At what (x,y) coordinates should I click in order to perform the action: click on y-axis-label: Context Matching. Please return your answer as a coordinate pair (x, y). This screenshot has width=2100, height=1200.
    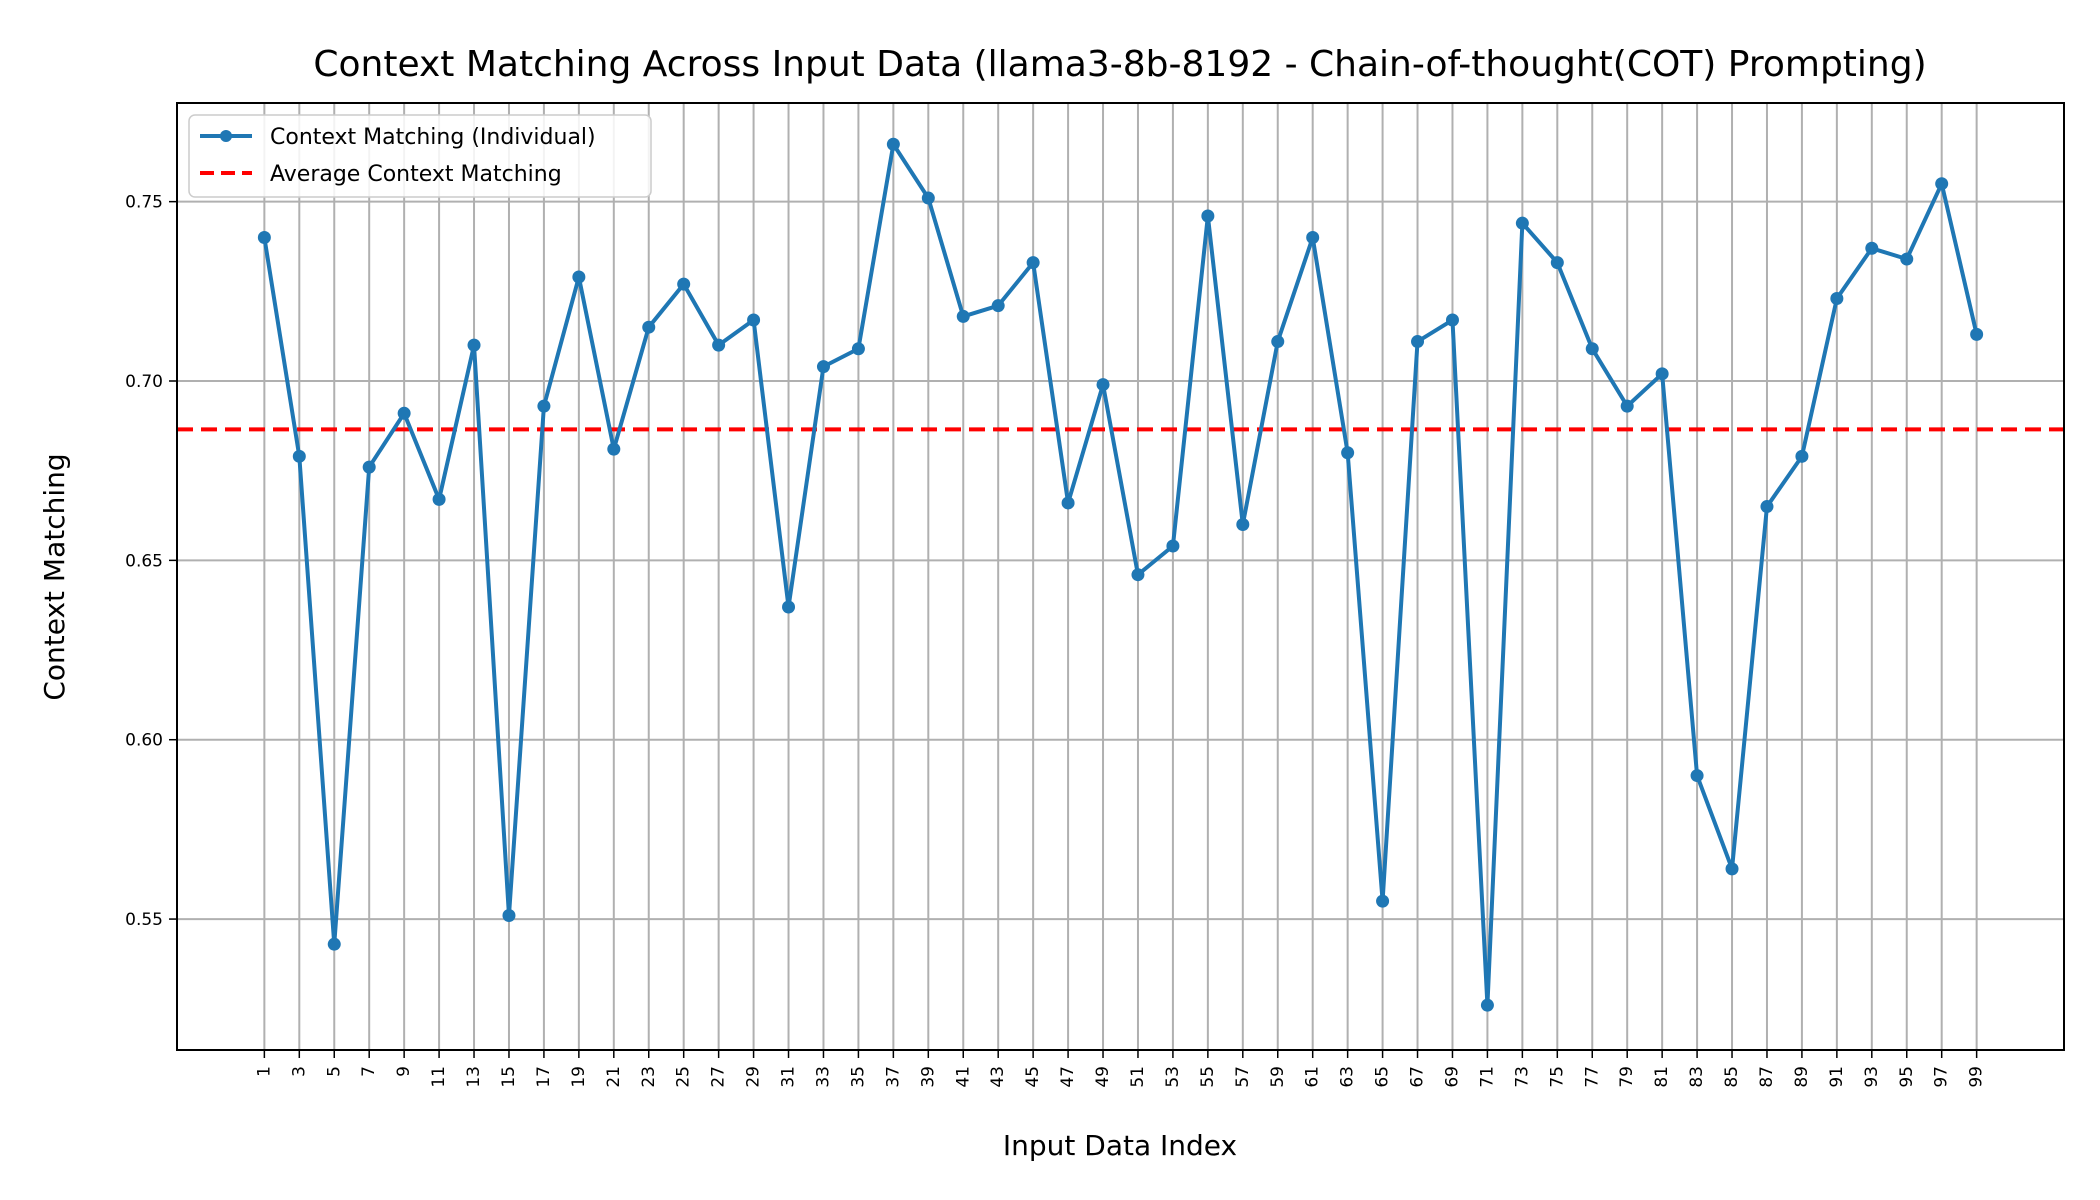
    Looking at the image, I should click on (54, 576).